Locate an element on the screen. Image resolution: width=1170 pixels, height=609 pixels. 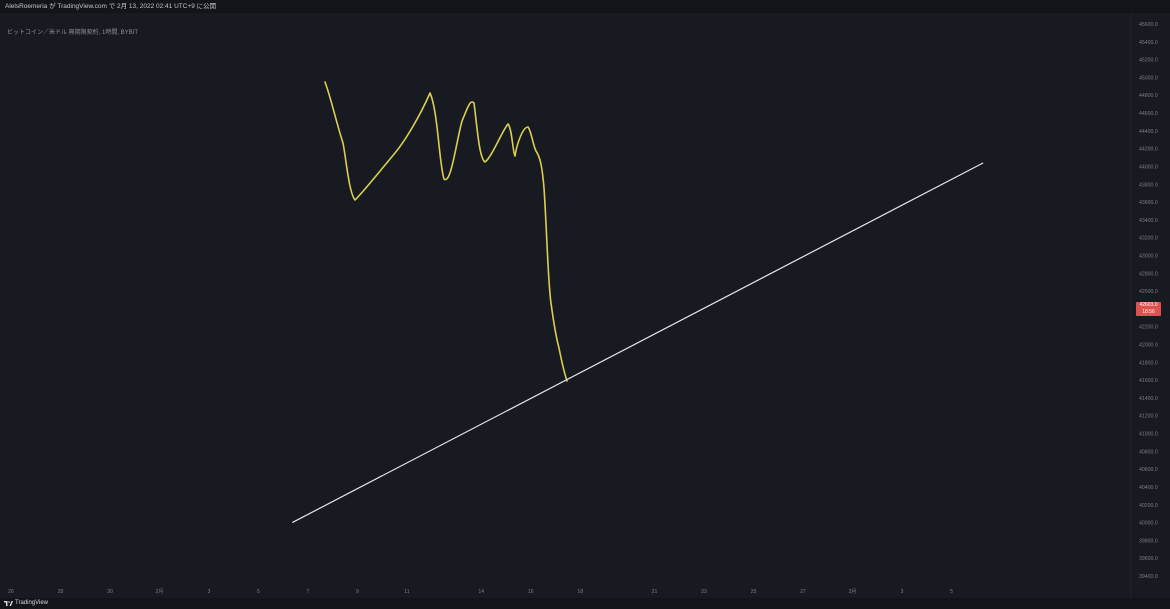
price-tick-label: 40600.0 is located at coordinates (1148, 470).